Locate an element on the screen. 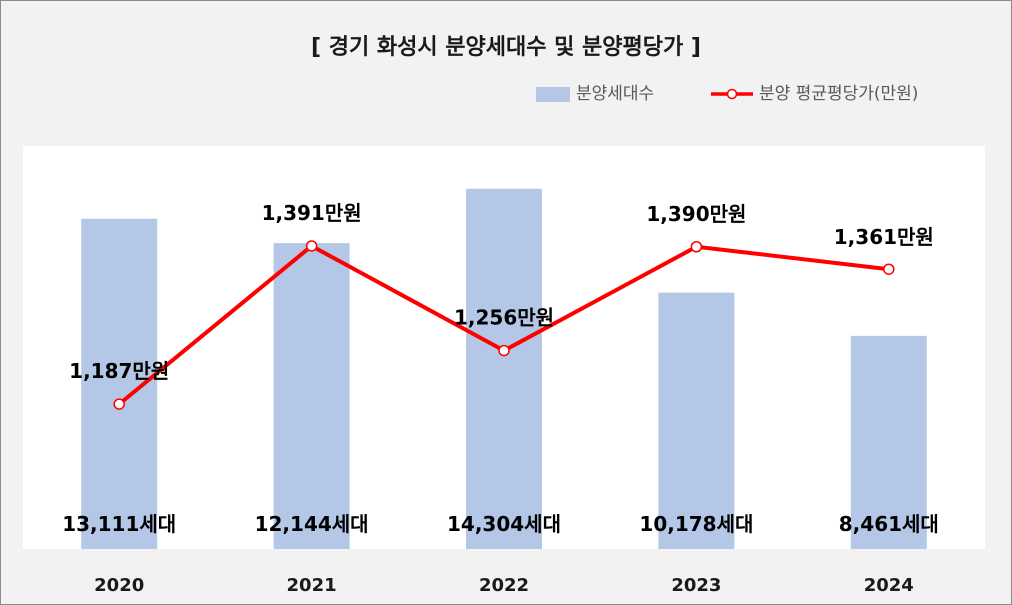 The height and width of the screenshot is (605, 1012). x-tick-2024: 2024 is located at coordinates (889, 585).